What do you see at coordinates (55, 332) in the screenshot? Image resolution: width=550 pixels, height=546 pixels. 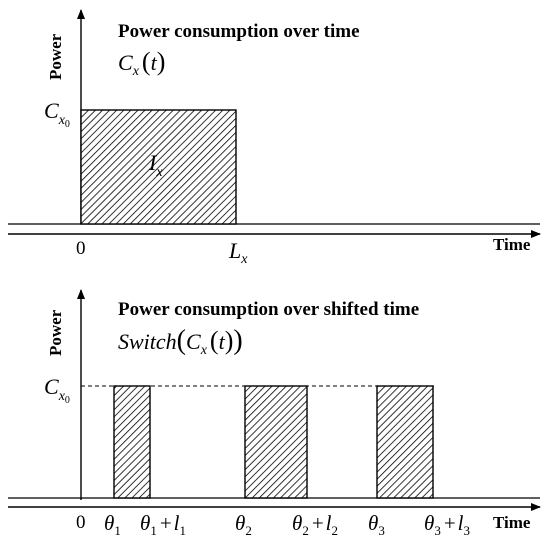 I see `bottom-y-axis-label: Power` at bounding box center [55, 332].